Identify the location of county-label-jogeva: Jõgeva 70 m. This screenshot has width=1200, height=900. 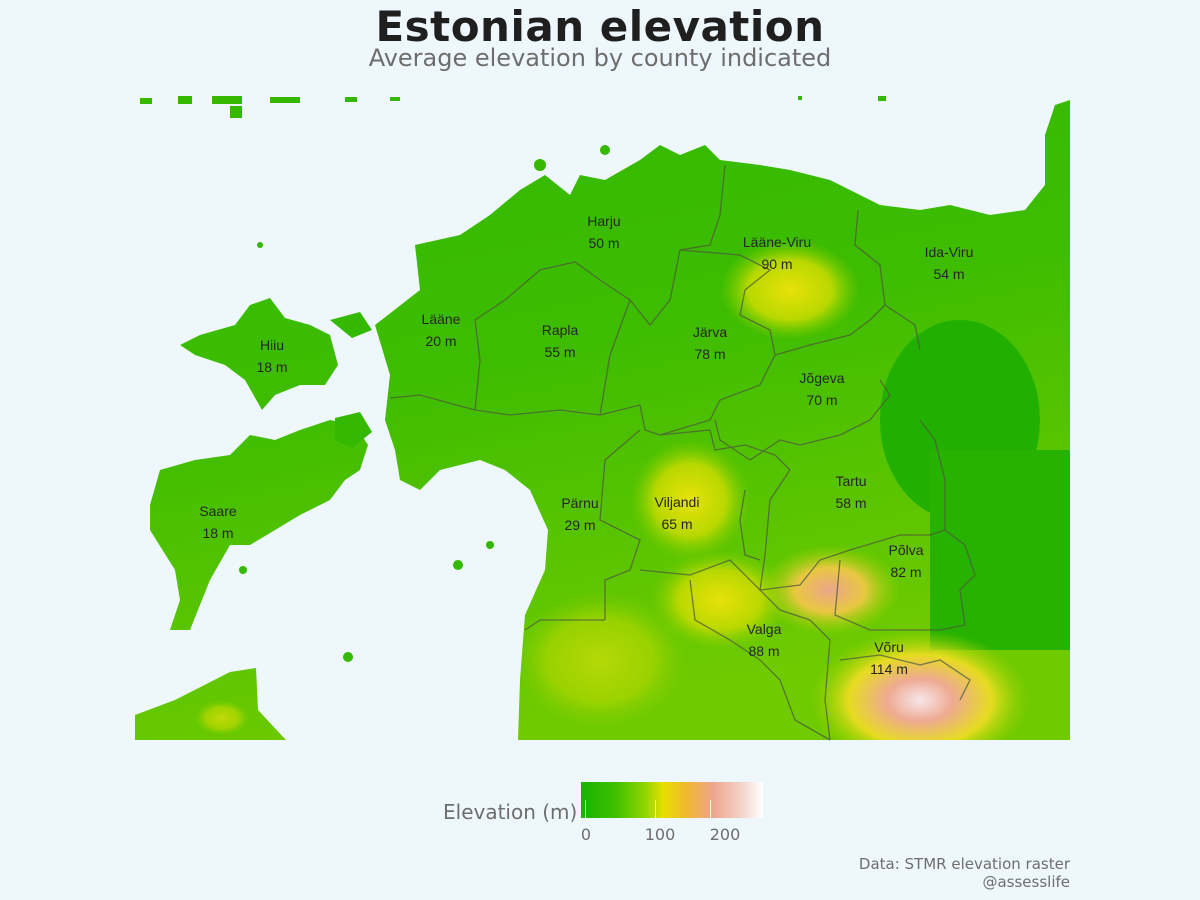
(821, 389).